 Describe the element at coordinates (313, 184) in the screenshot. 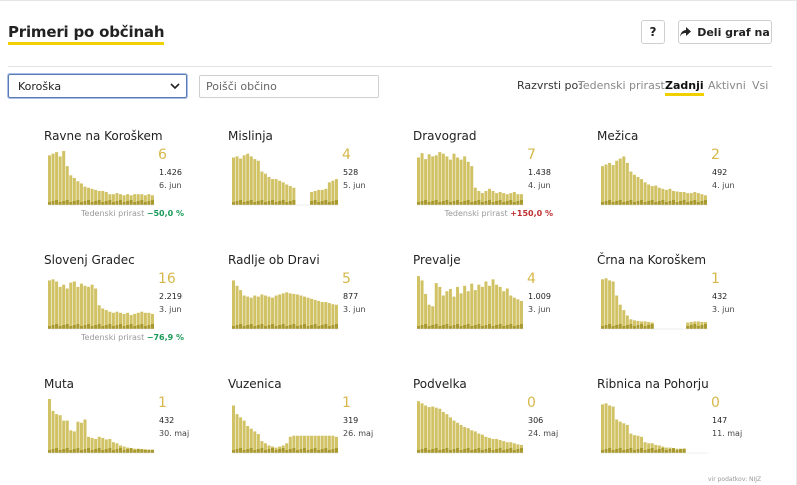

I see `municipality-card: Mislinja 4 528 5. jun` at that location.